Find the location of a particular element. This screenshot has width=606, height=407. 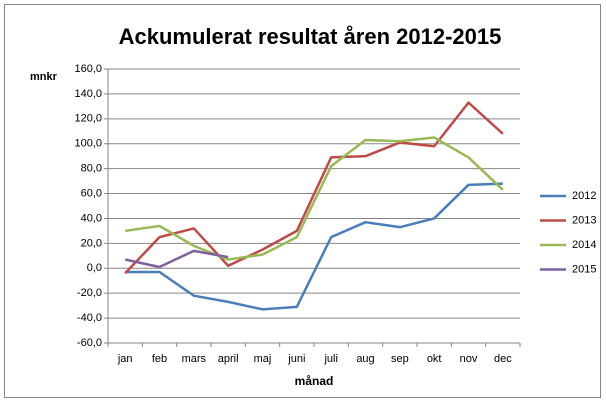

y-tick-label: -60,0 is located at coordinates (89, 343).